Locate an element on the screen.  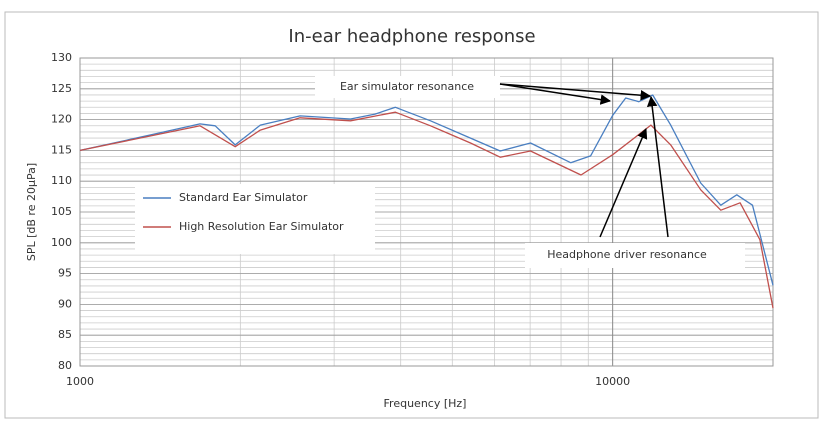
y-tick-label: 110 is located at coordinates (61, 180).